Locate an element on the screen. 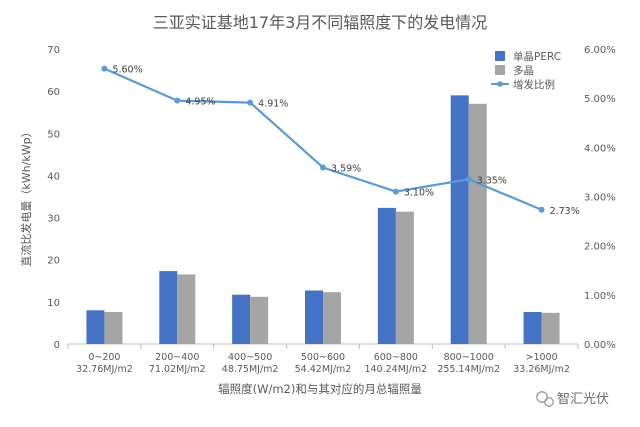 Image resolution: width=640 pixels, height=427 pixels. y-tick-label: 50 is located at coordinates (53, 134).